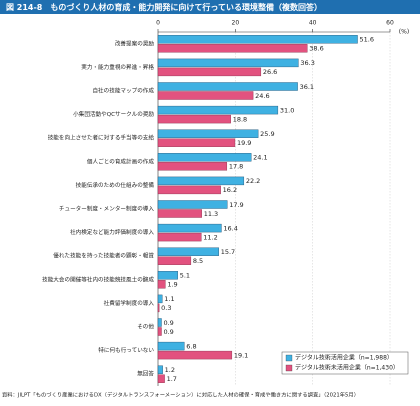 This screenshot has width=420, height=406. What do you see at coordinates (230, 190) in the screenshot?
I see `value-label: 16.2` at bounding box center [230, 190].